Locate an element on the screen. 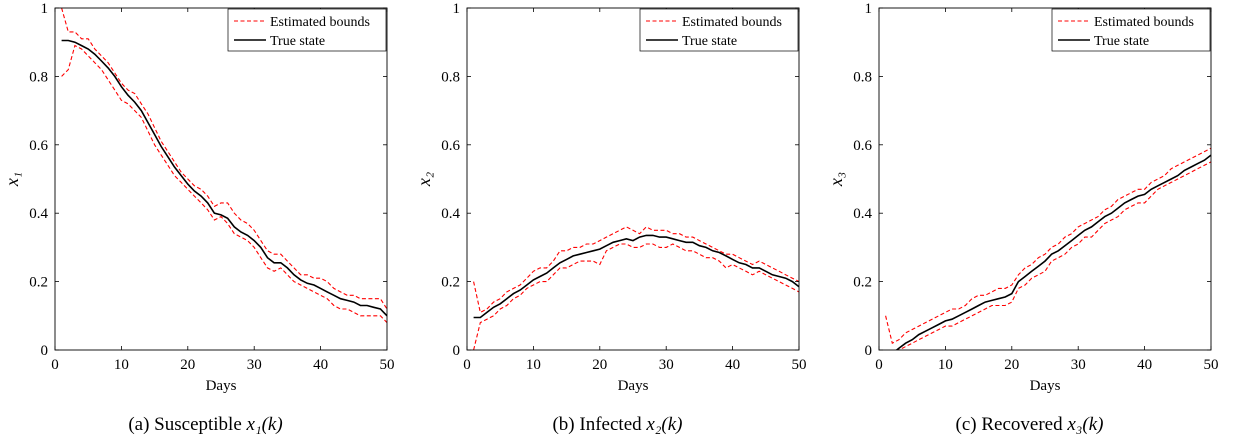  caption-text: Infected is located at coordinates (610, 424).